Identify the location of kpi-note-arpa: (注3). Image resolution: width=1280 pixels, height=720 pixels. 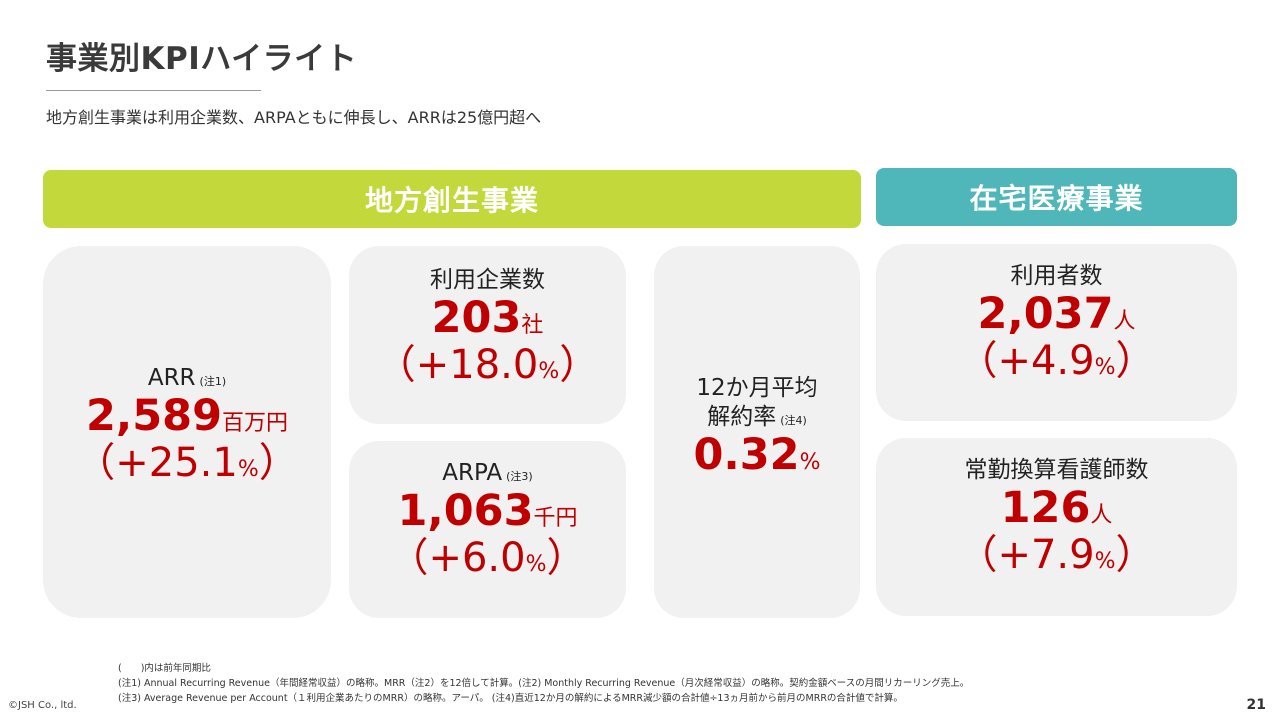
(519, 476).